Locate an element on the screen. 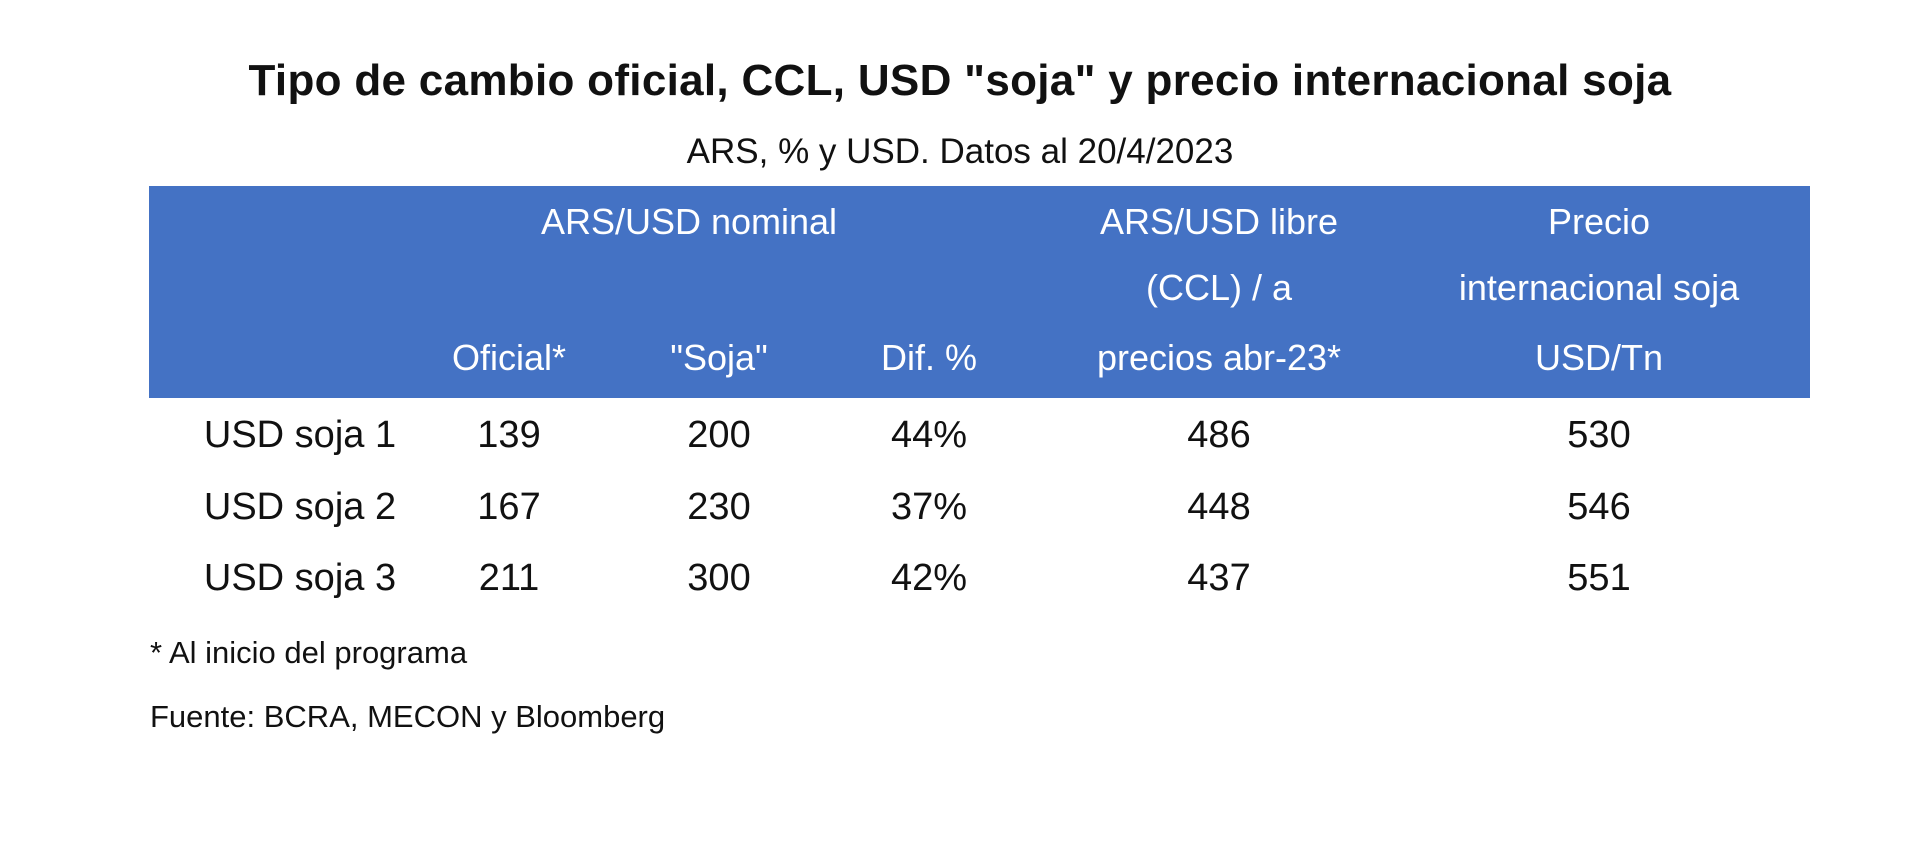 The width and height of the screenshot is (1920, 848). group-header-nominal: ARS/USD nominal is located at coordinates (689, 221).